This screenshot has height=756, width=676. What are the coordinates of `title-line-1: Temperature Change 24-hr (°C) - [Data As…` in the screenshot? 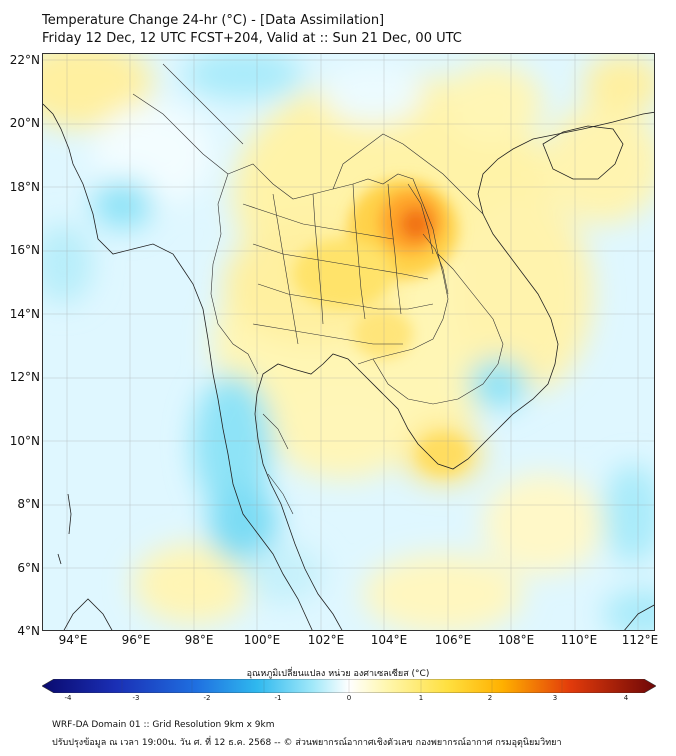 It's located at (213, 20).